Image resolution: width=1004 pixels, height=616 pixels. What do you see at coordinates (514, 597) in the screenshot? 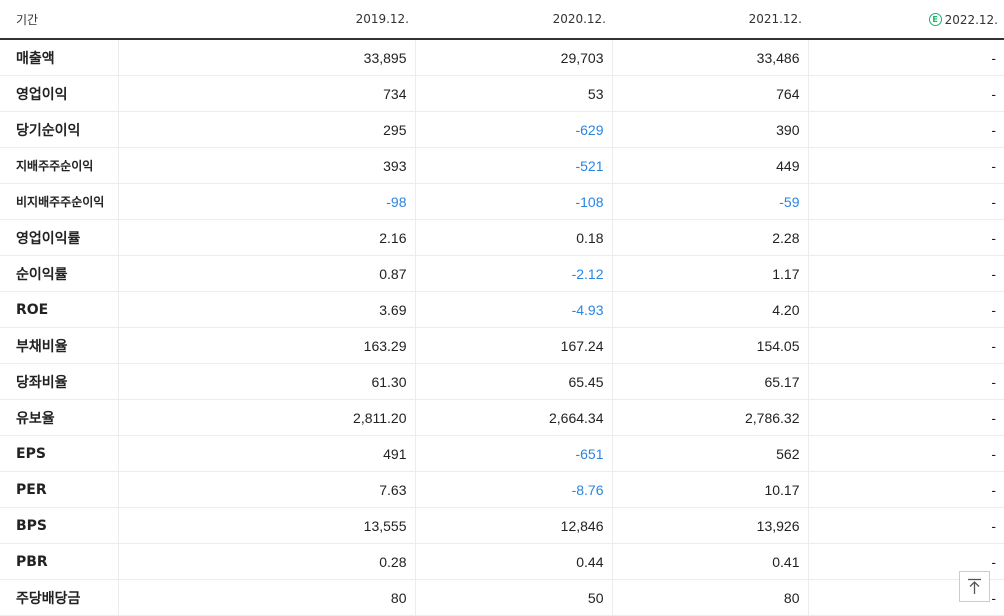
I see `cell-value: 50` at bounding box center [514, 597].